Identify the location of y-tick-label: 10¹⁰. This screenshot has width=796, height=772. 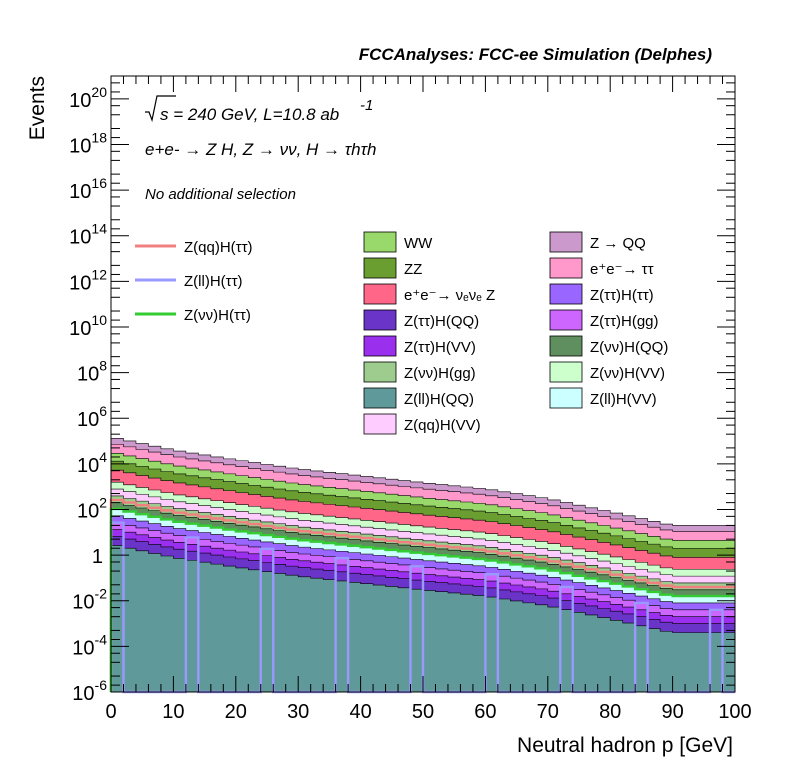
(88, 326).